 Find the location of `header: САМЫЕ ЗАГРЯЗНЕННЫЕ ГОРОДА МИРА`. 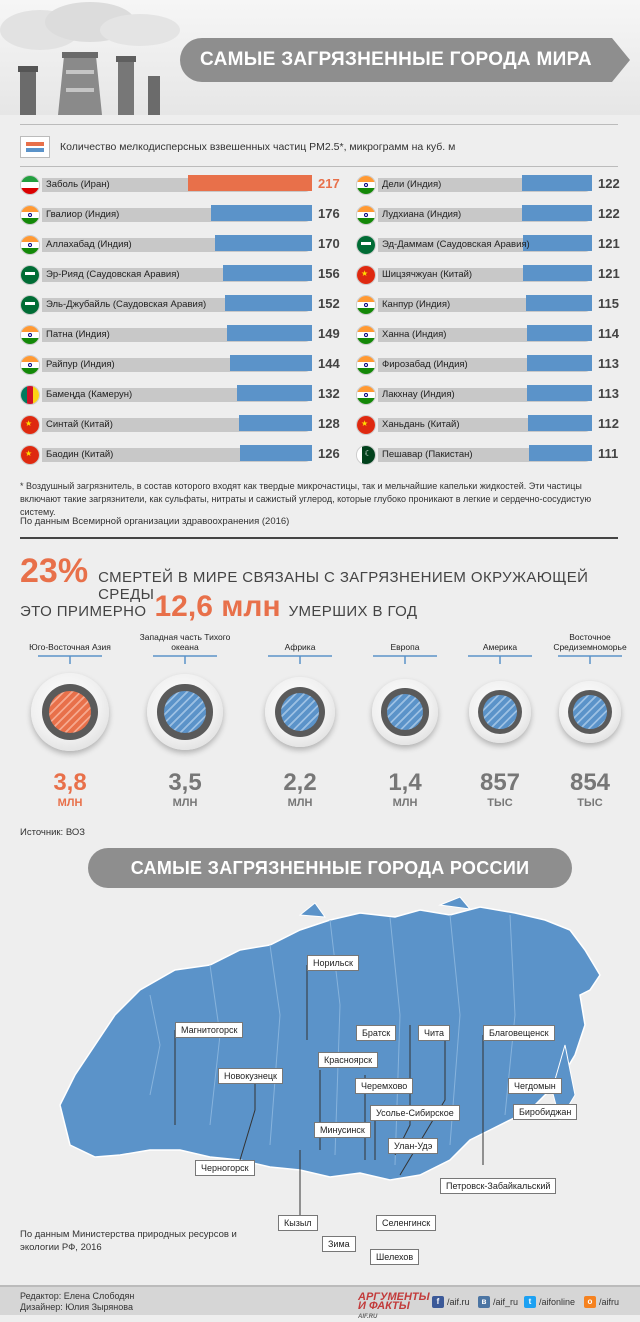

header: САМЫЕ ЗАГРЯЗНЕННЫЕ ГОРОДА МИРА is located at coordinates (320, 57).